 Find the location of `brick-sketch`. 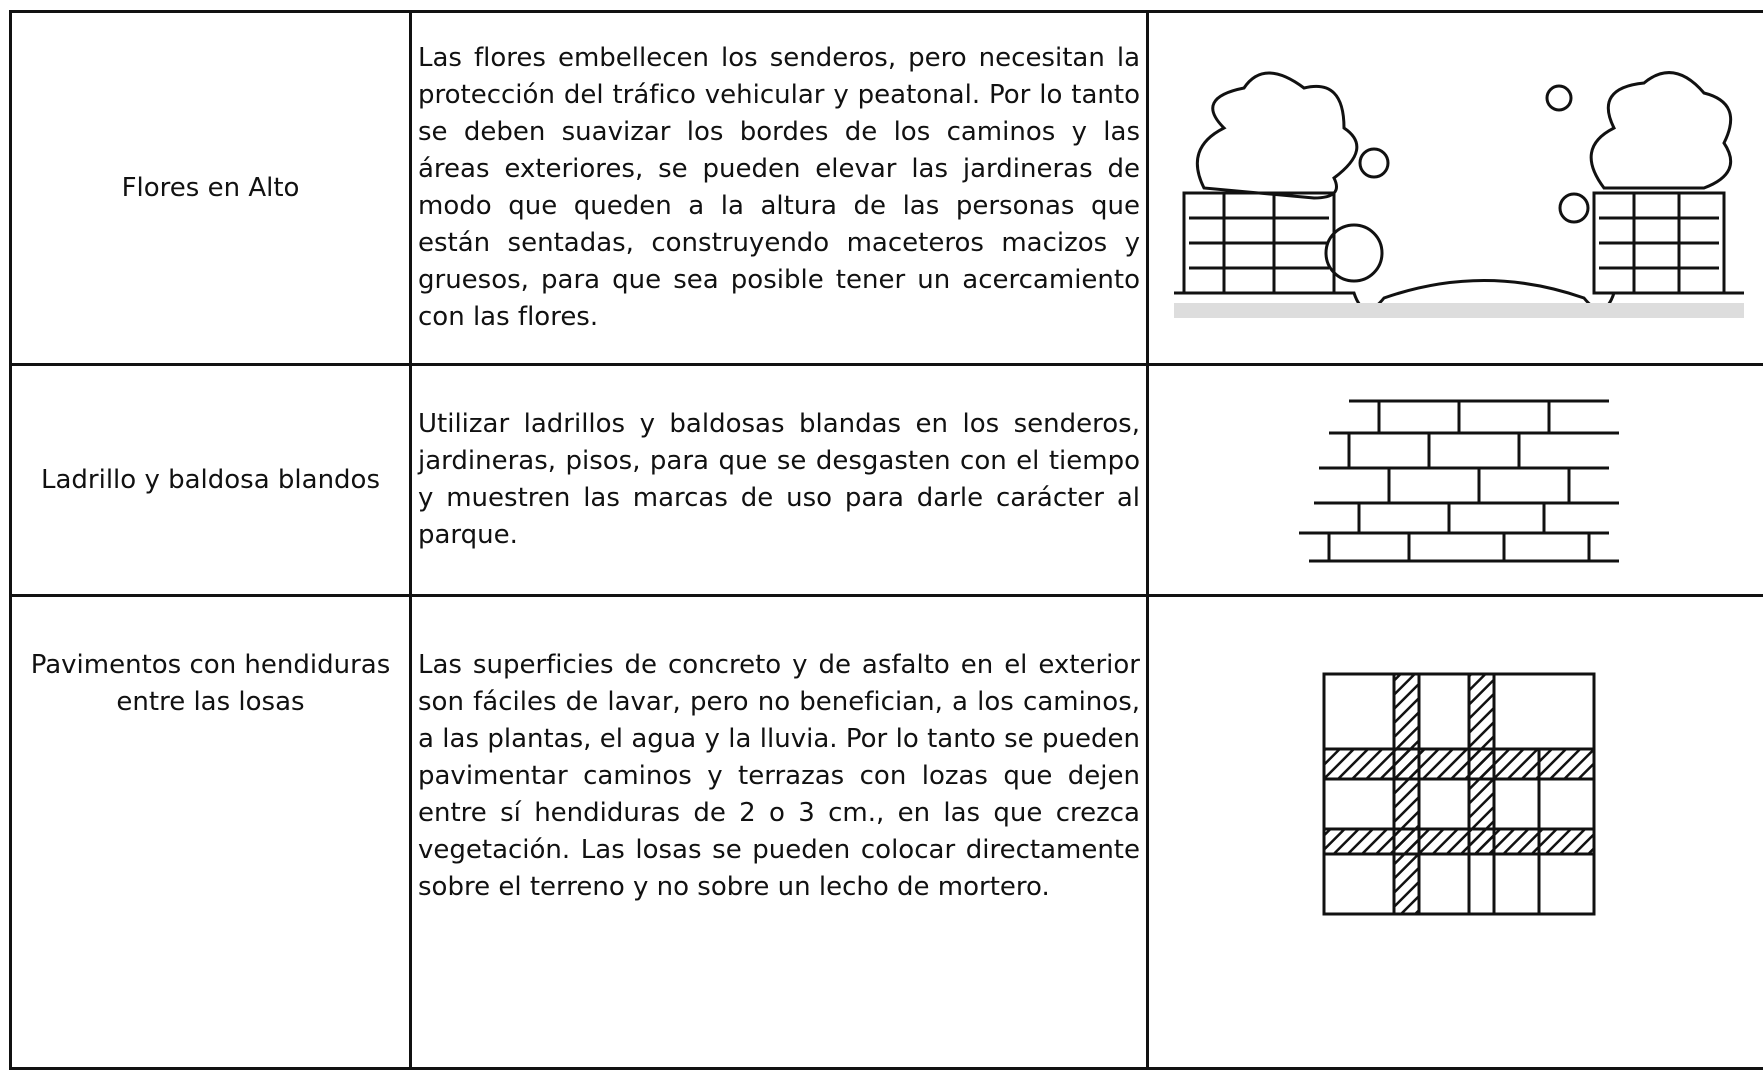

brick-sketch is located at coordinates (1459, 480).